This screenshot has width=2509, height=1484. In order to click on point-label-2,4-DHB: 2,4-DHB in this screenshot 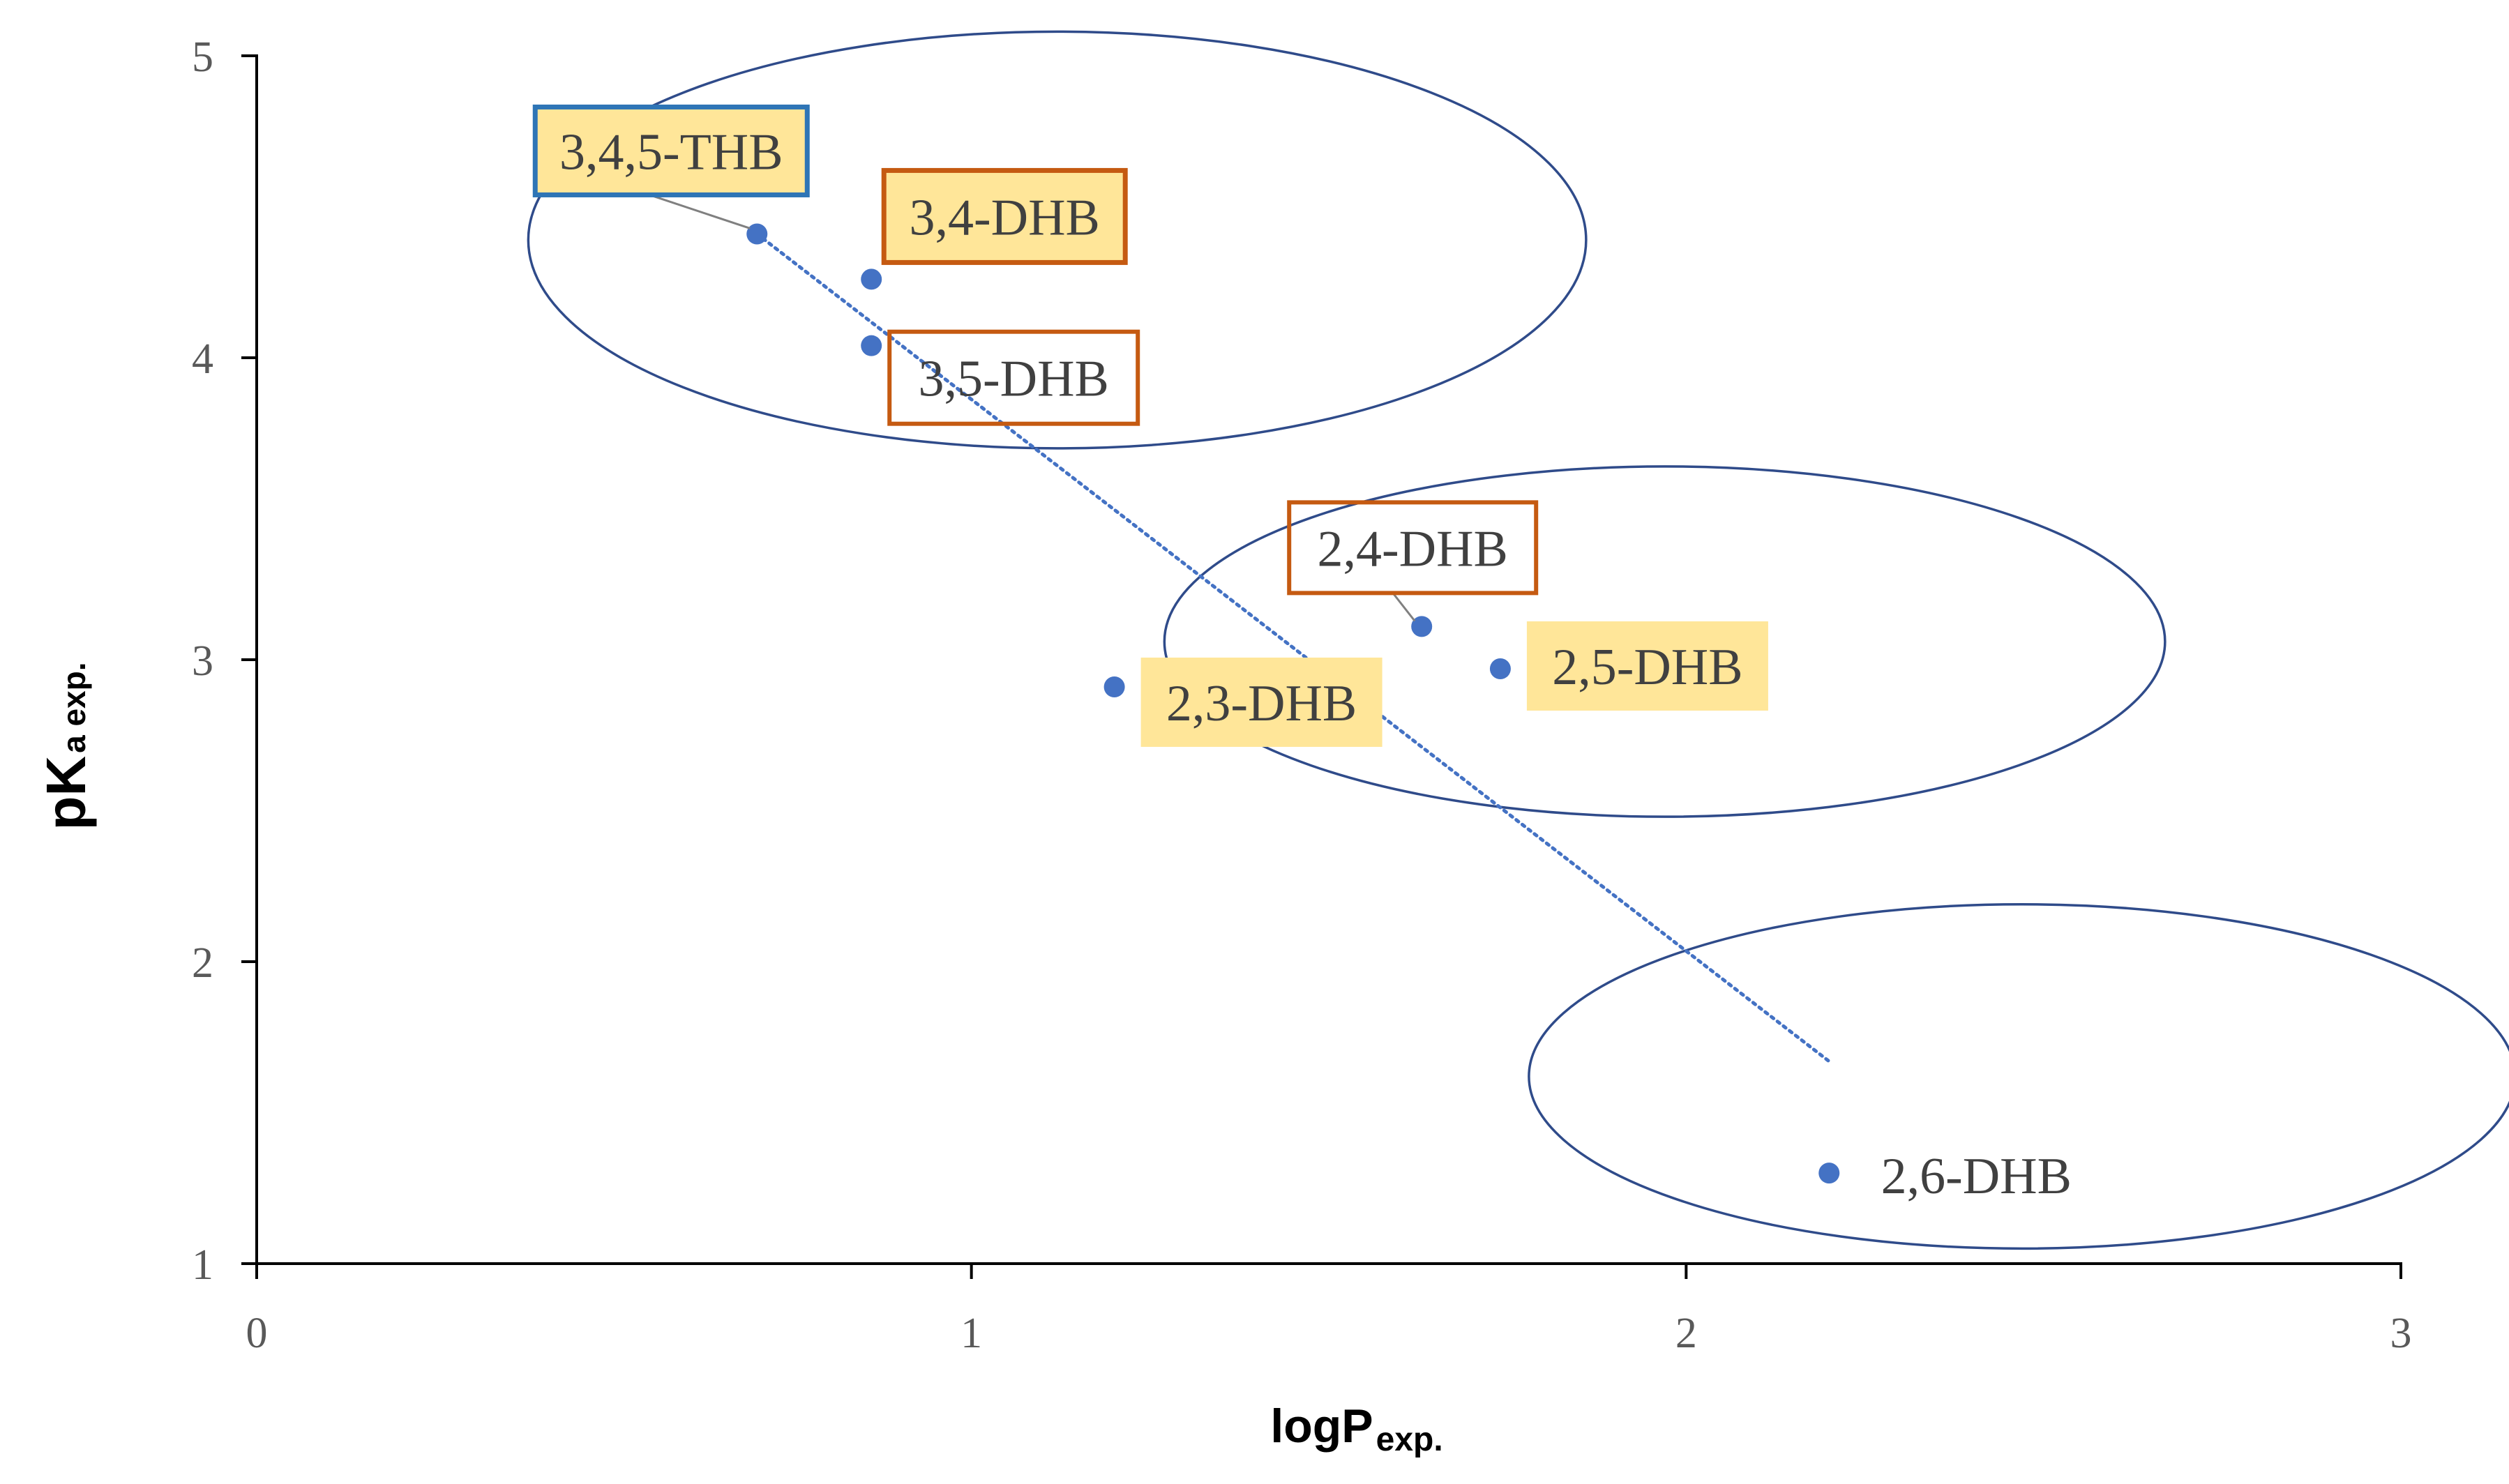, I will do `click(1413, 561)`.